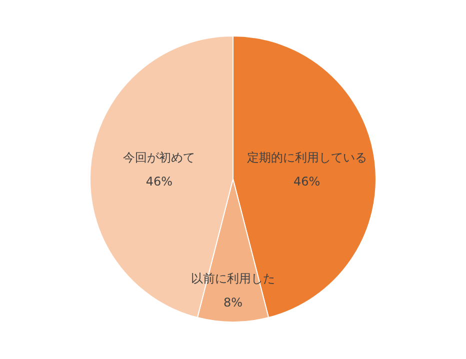  I want to click on data-label: 8%, so click(233, 303).